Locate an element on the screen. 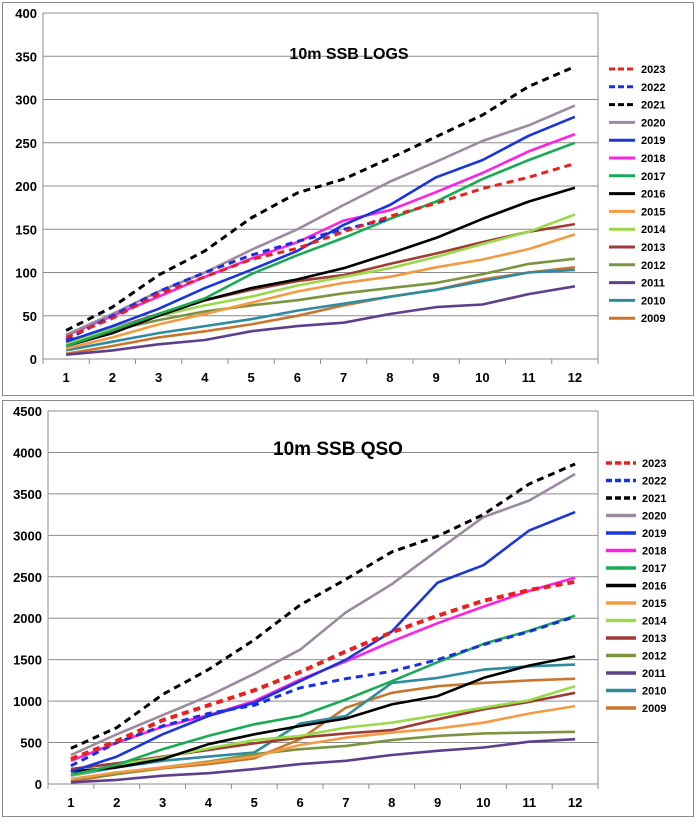 The height and width of the screenshot is (821, 698). qso-chart-title: 10m SSB QSO is located at coordinates (338, 449).